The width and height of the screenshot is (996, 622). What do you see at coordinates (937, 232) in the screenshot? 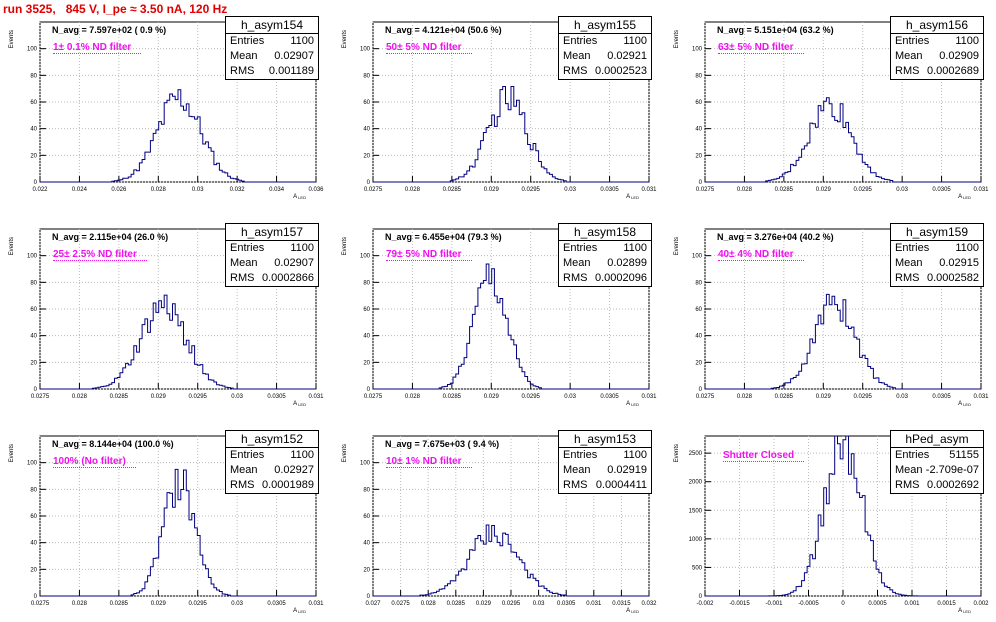
I see `histogram-title: h_asym159` at bounding box center [937, 232].